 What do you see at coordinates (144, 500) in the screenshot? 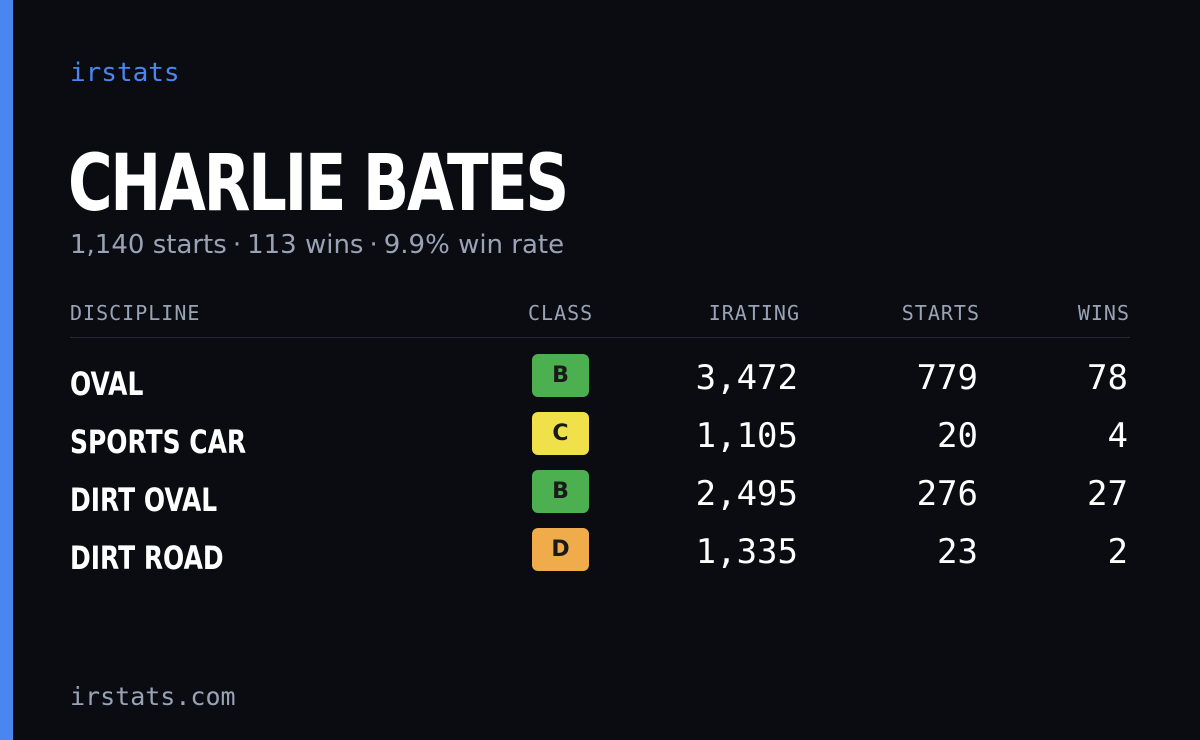
I see `row-discipline: DIRT OVAL` at bounding box center [144, 500].